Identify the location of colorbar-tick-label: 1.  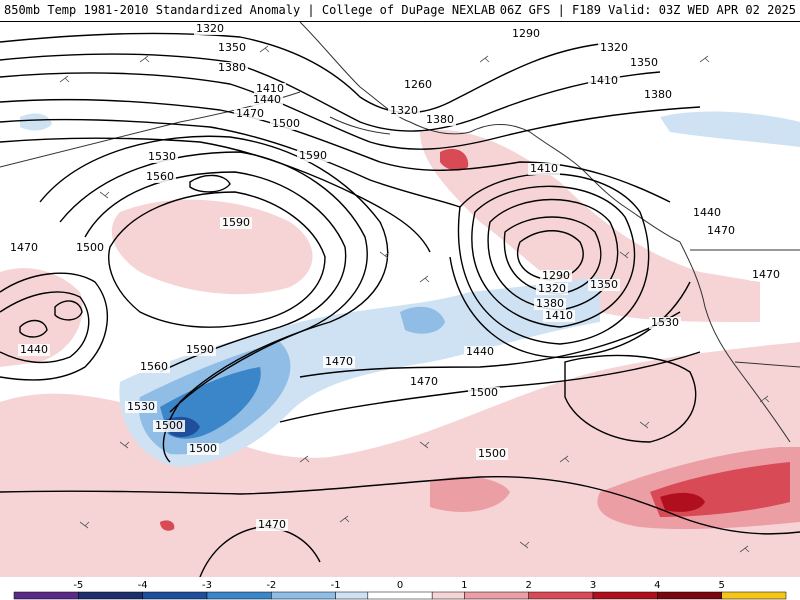
(464, 585).